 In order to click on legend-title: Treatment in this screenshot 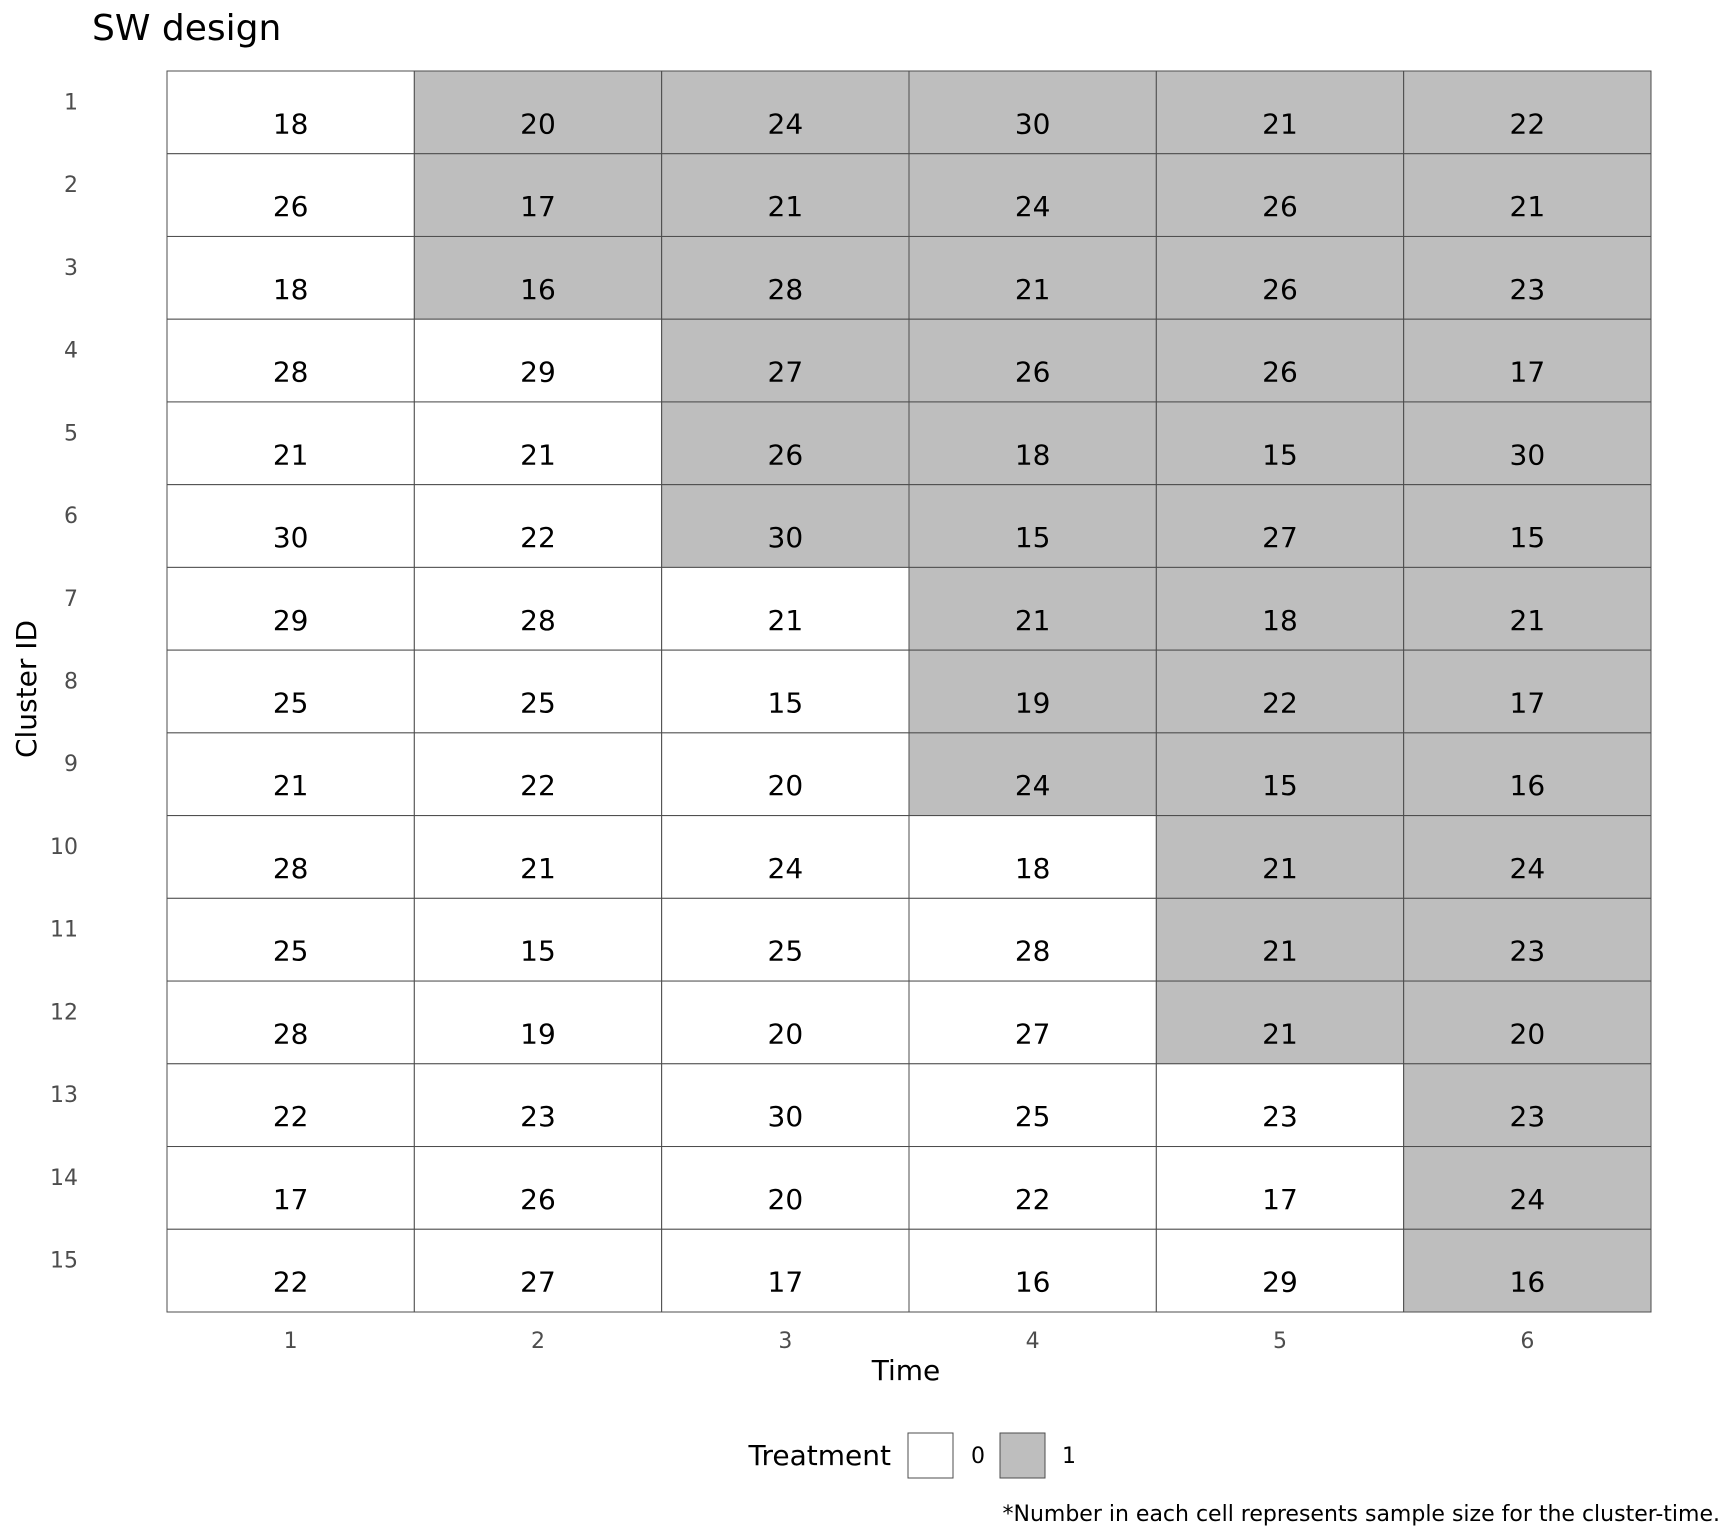, I will do `click(819, 1455)`.